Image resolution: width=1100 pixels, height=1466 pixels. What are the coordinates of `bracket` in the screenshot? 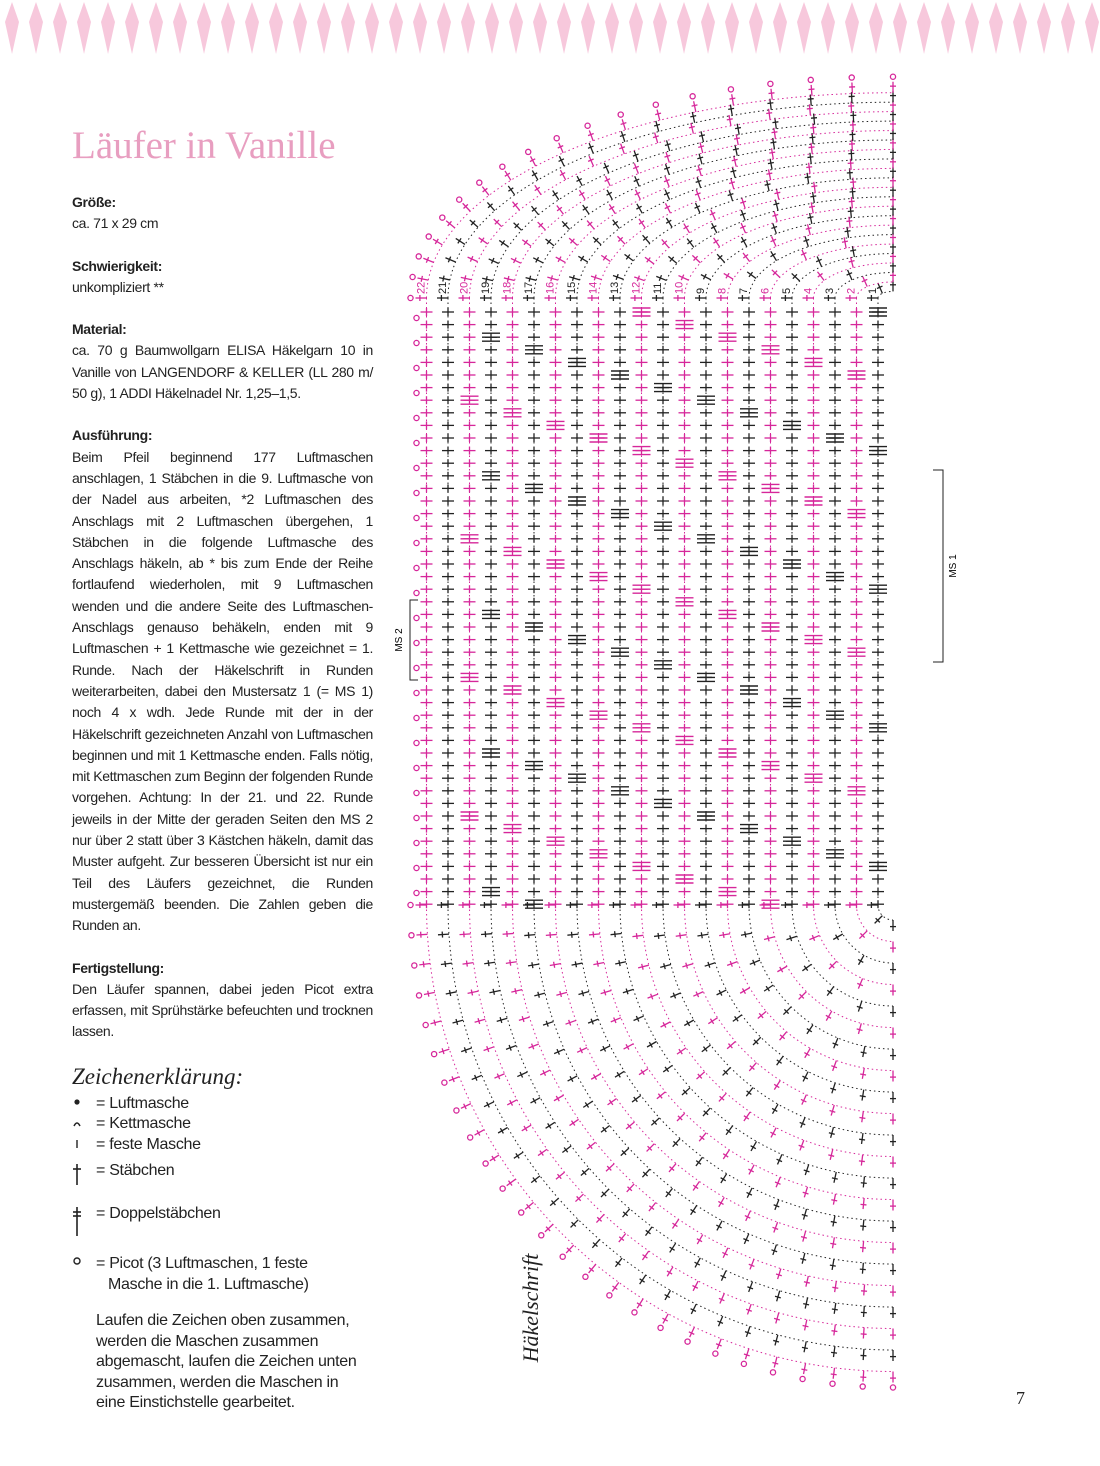 It's located at (413, 640).